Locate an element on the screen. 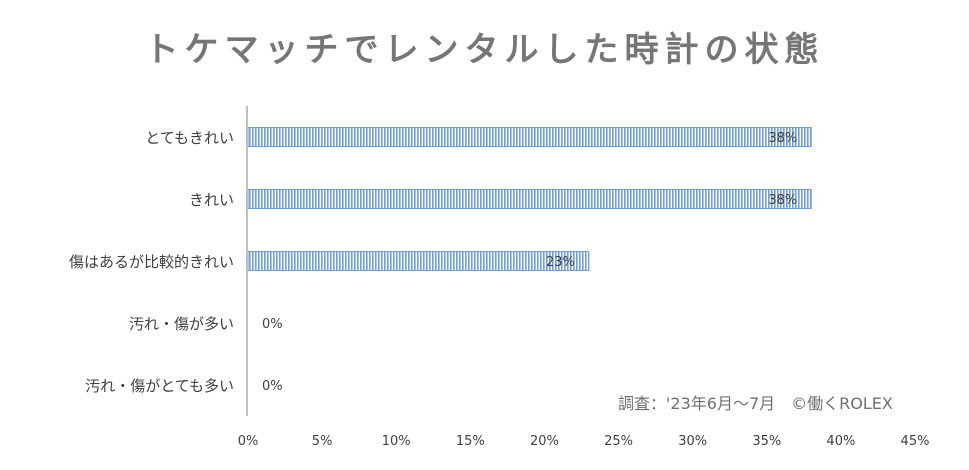  x-tick-label: 0% is located at coordinates (248, 441).